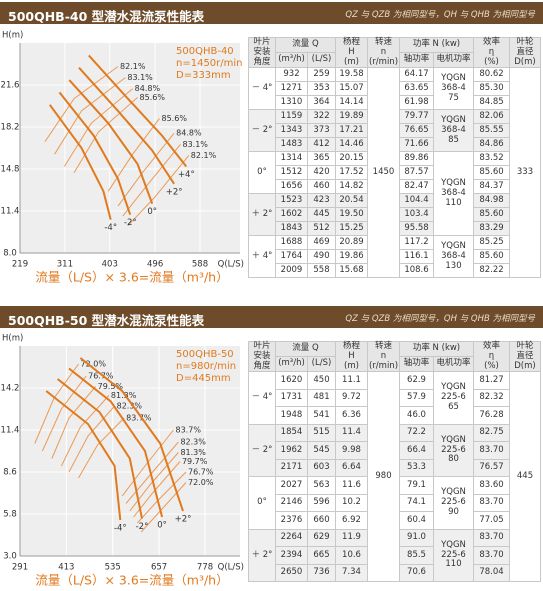 The image size is (543, 591). I want to click on angle-cell: 0°, so click(262, 503).